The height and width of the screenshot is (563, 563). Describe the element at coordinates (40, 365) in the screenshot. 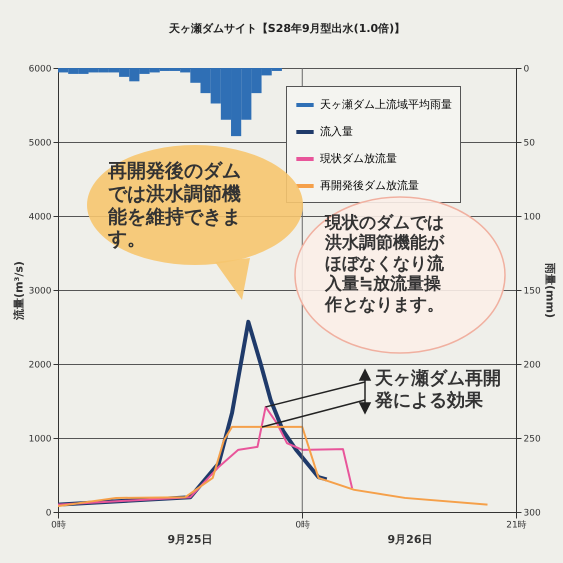

I see `y-tick-label: 2000` at that location.